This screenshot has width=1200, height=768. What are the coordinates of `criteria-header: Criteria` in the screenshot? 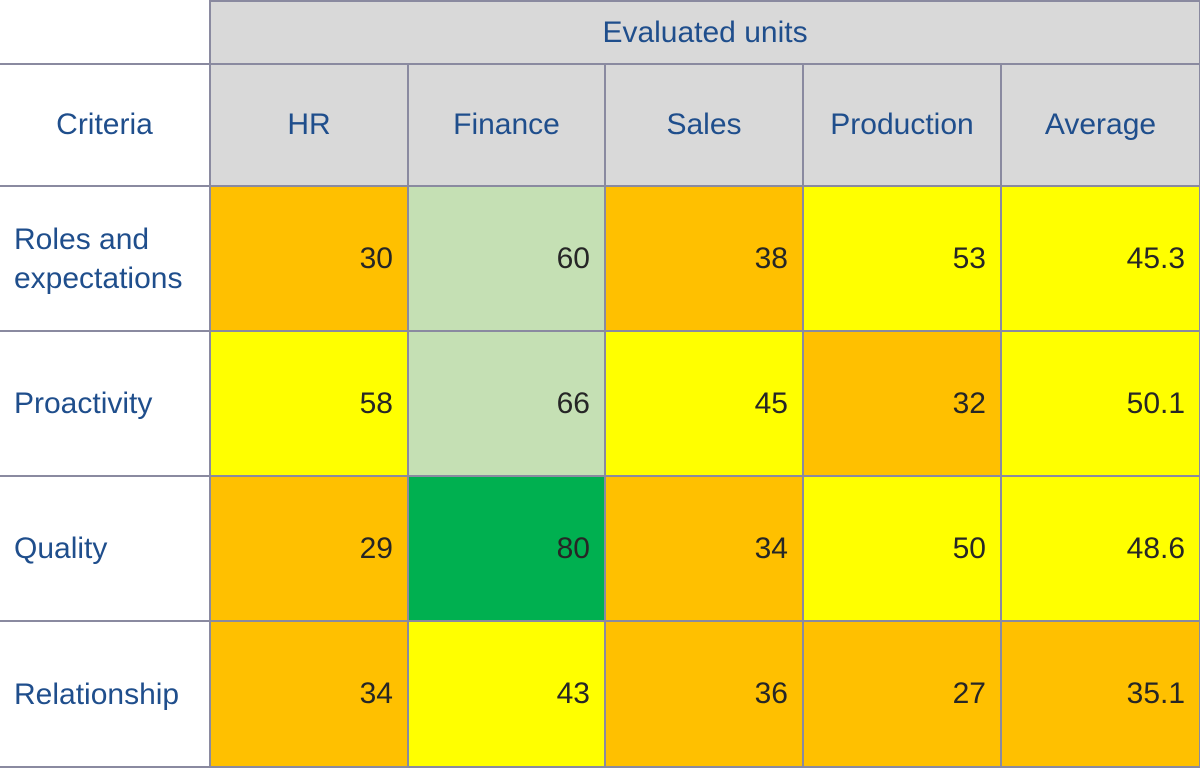 It's located at (105, 125).